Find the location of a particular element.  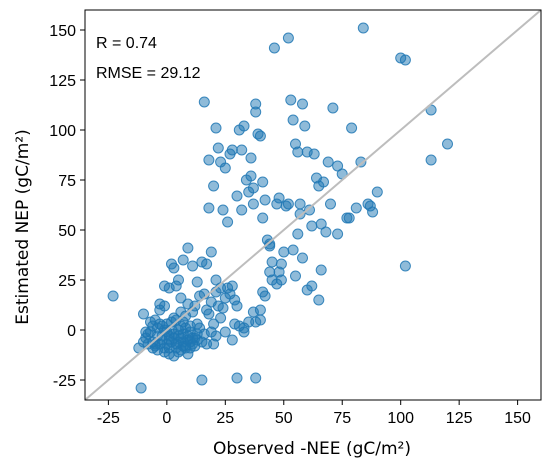

x-tick-label: 100 is located at coordinates (400, 418).